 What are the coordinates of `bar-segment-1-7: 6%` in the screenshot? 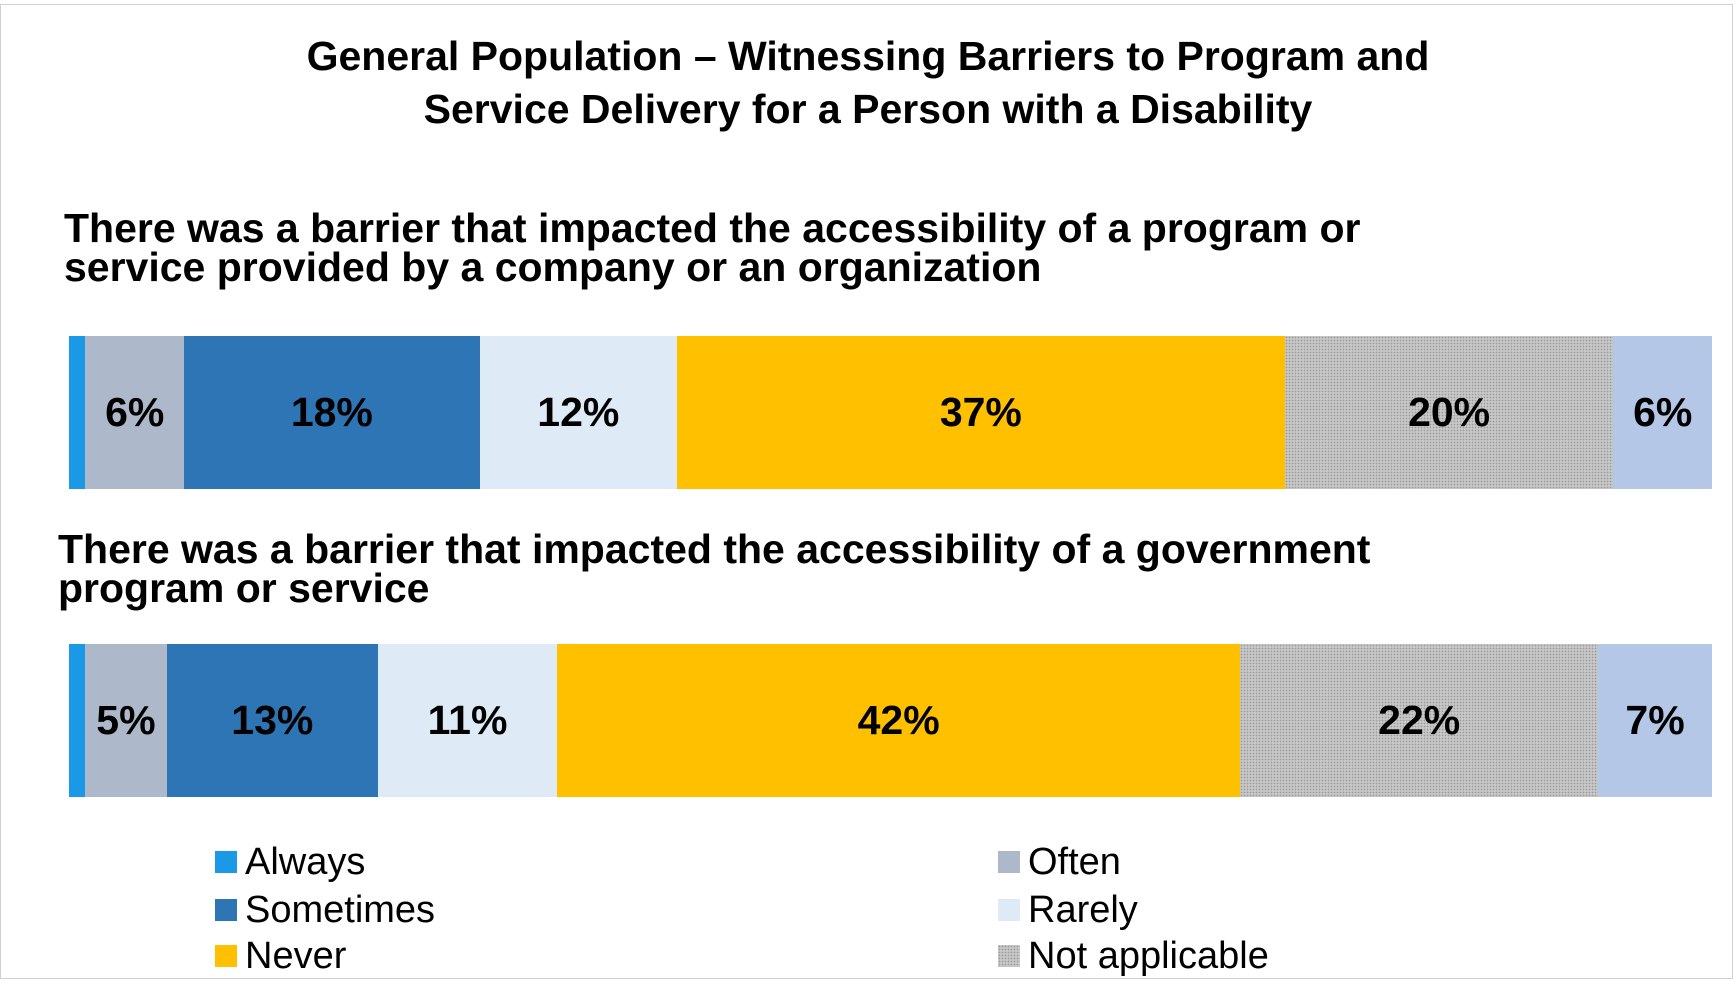 It's located at (1662, 412).